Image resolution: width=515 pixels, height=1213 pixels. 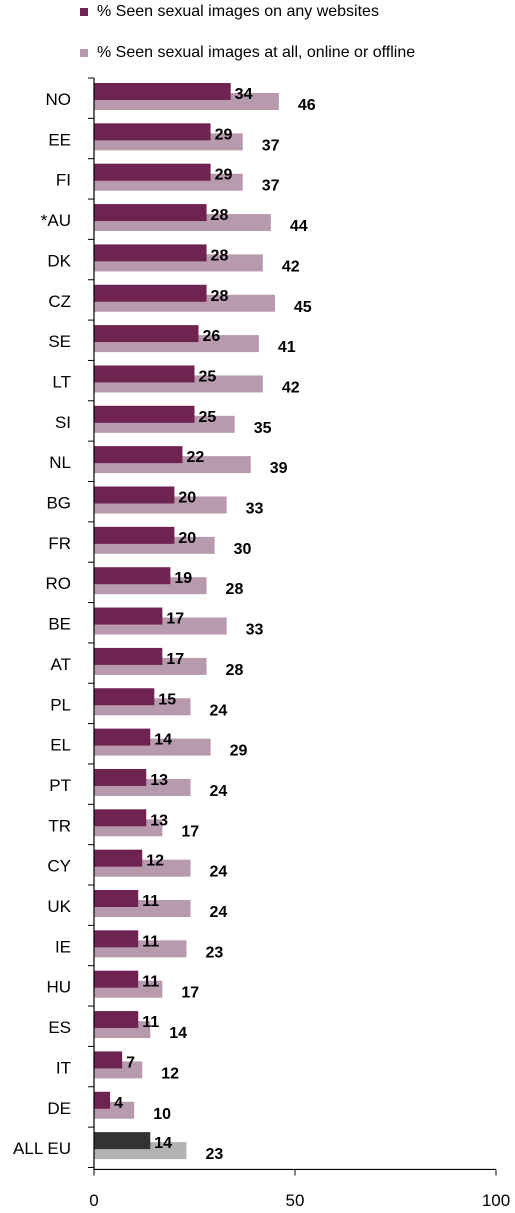 I want to click on data-label-websites-11: 20, so click(x=187, y=538).